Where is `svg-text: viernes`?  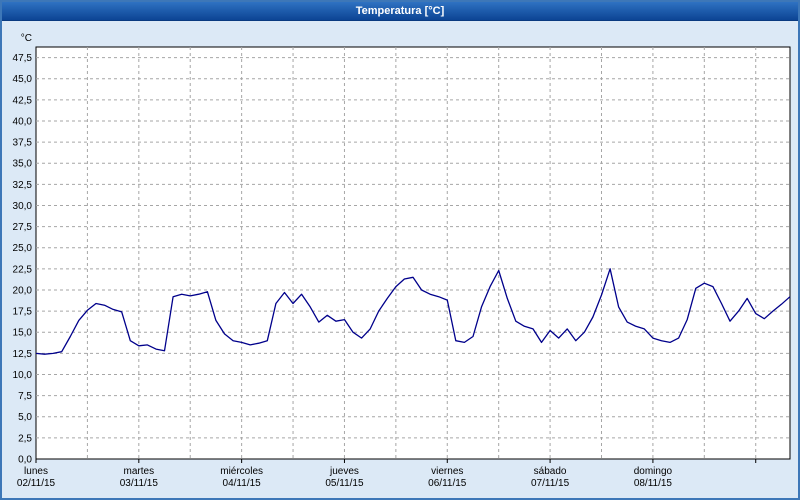 svg-text: viernes is located at coordinates (447, 471).